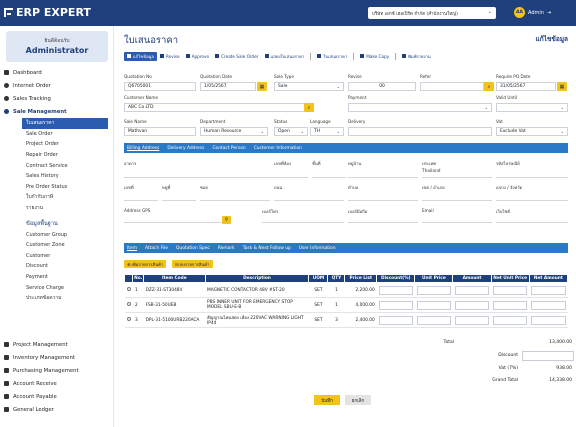 The height and width of the screenshot is (427, 576). What do you see at coordinates (57, 370) in the screenshot?
I see `sidebar-item-purchasing-management: Purchasing Management` at bounding box center [57, 370].